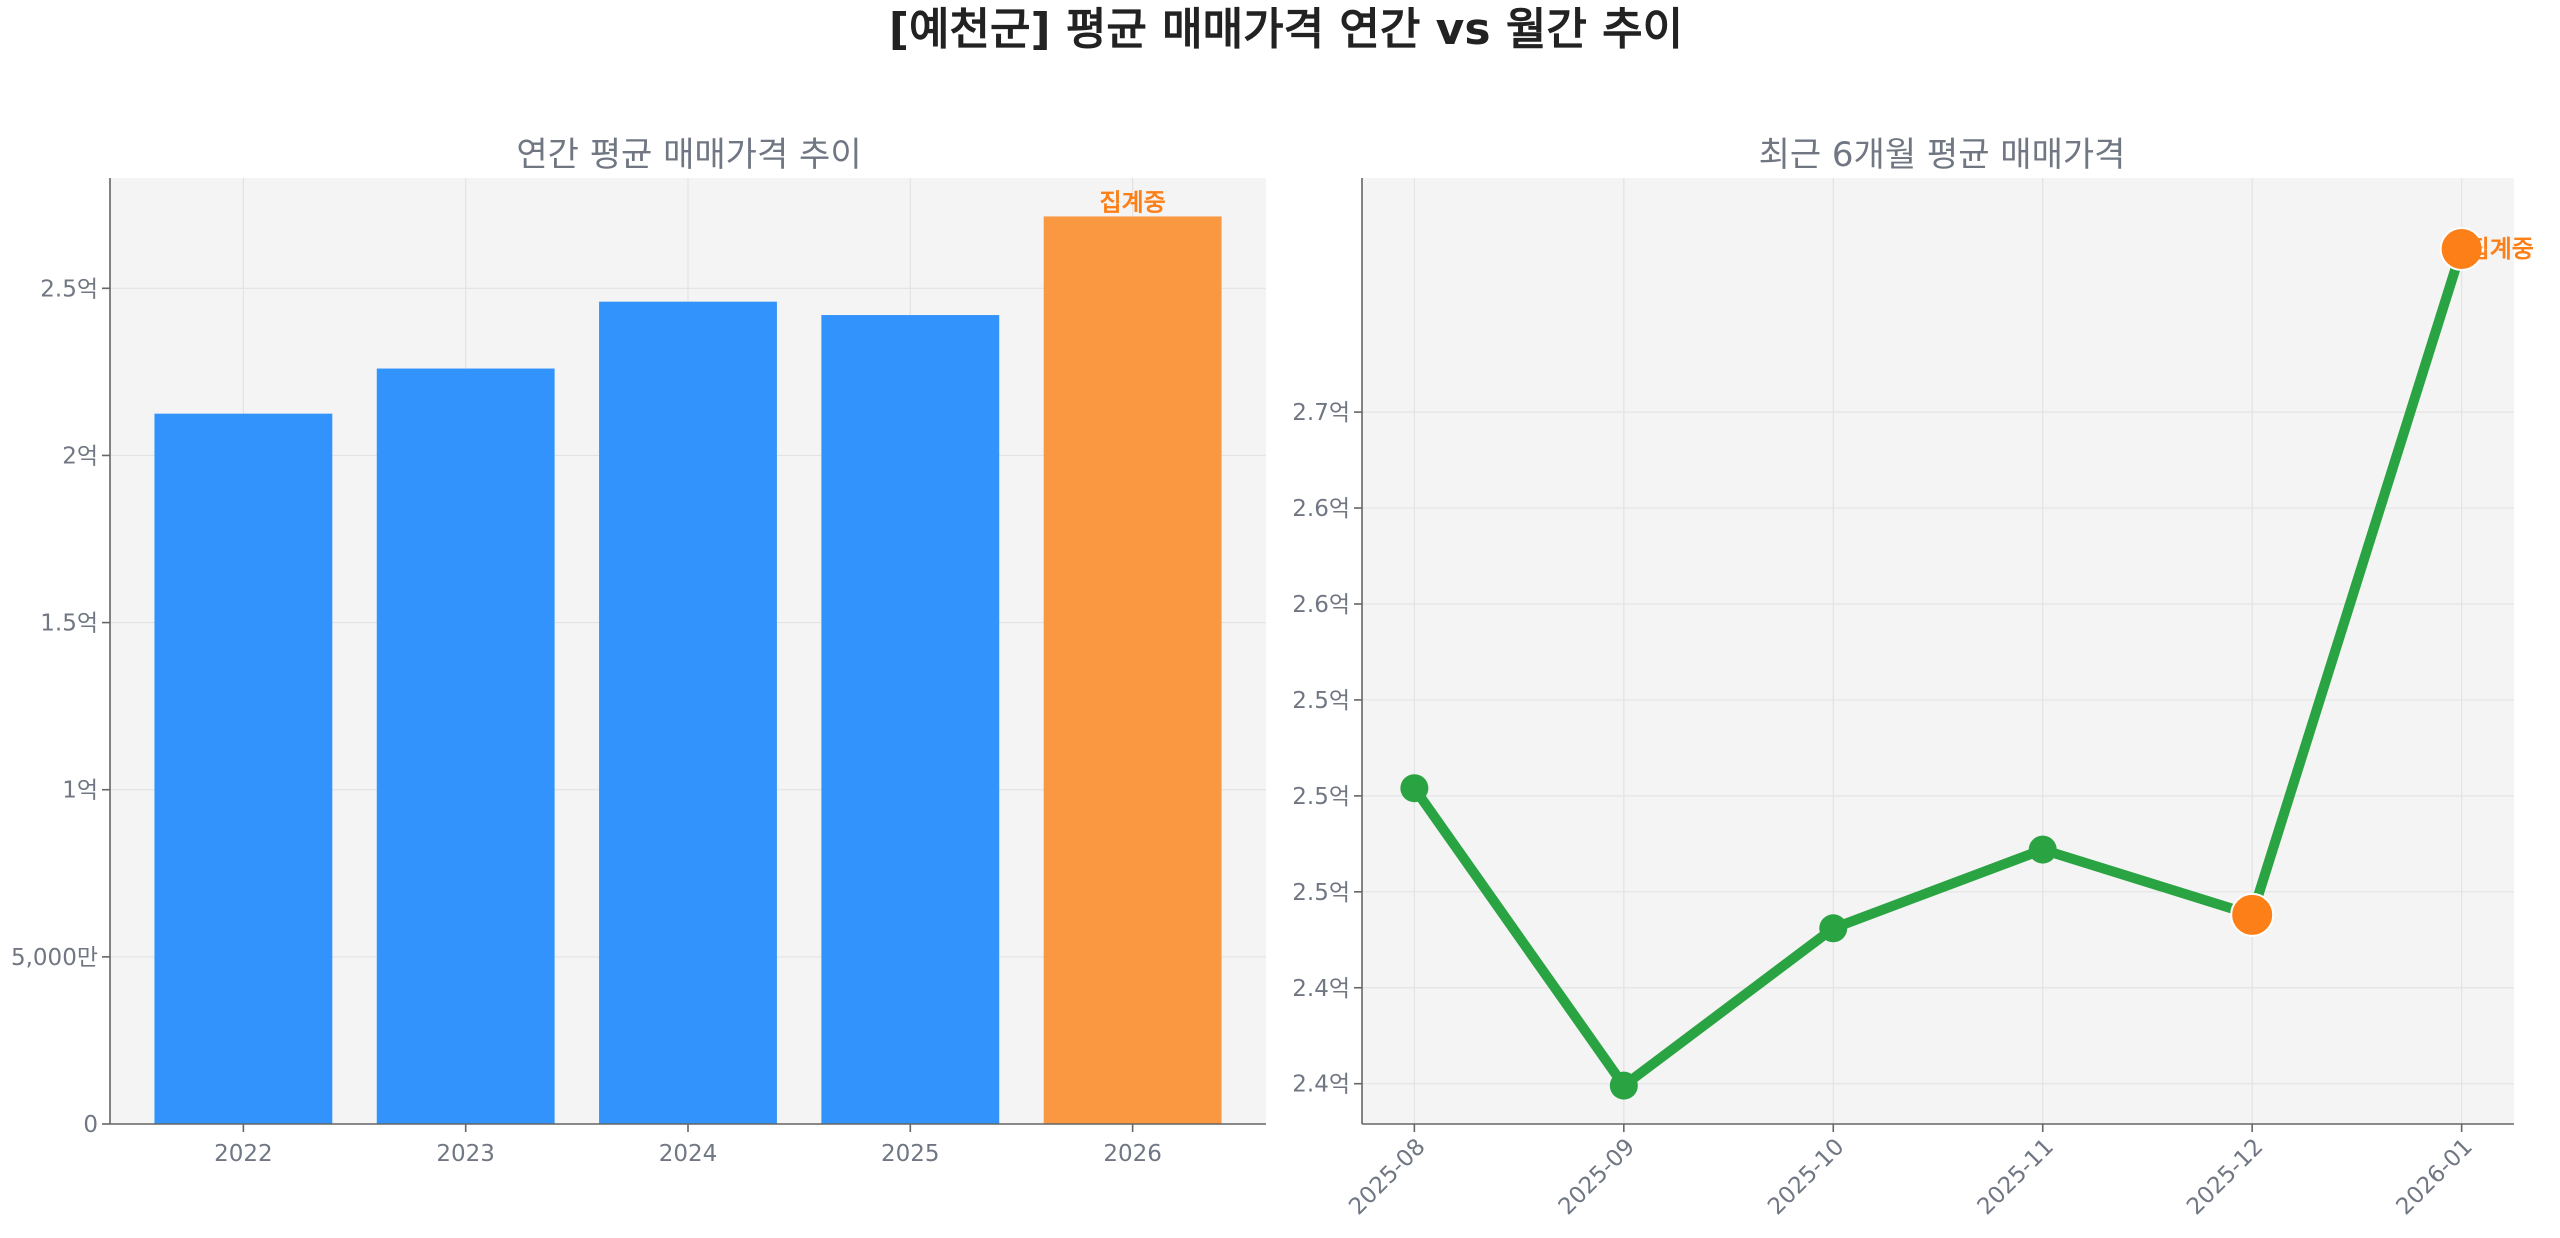  What do you see at coordinates (2501, 249) in the screenshot?
I see `line-partial-annotation: 집계중` at bounding box center [2501, 249].